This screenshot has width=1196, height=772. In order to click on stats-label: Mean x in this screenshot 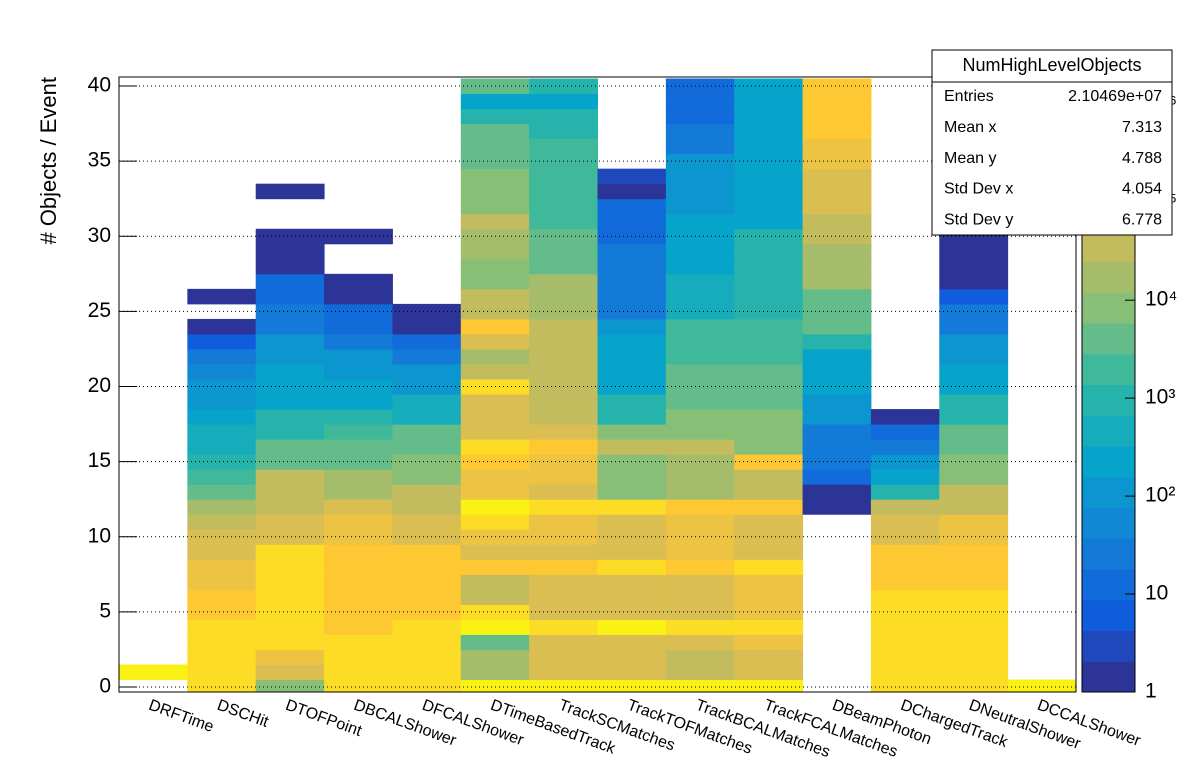, I will do `click(970, 127)`.